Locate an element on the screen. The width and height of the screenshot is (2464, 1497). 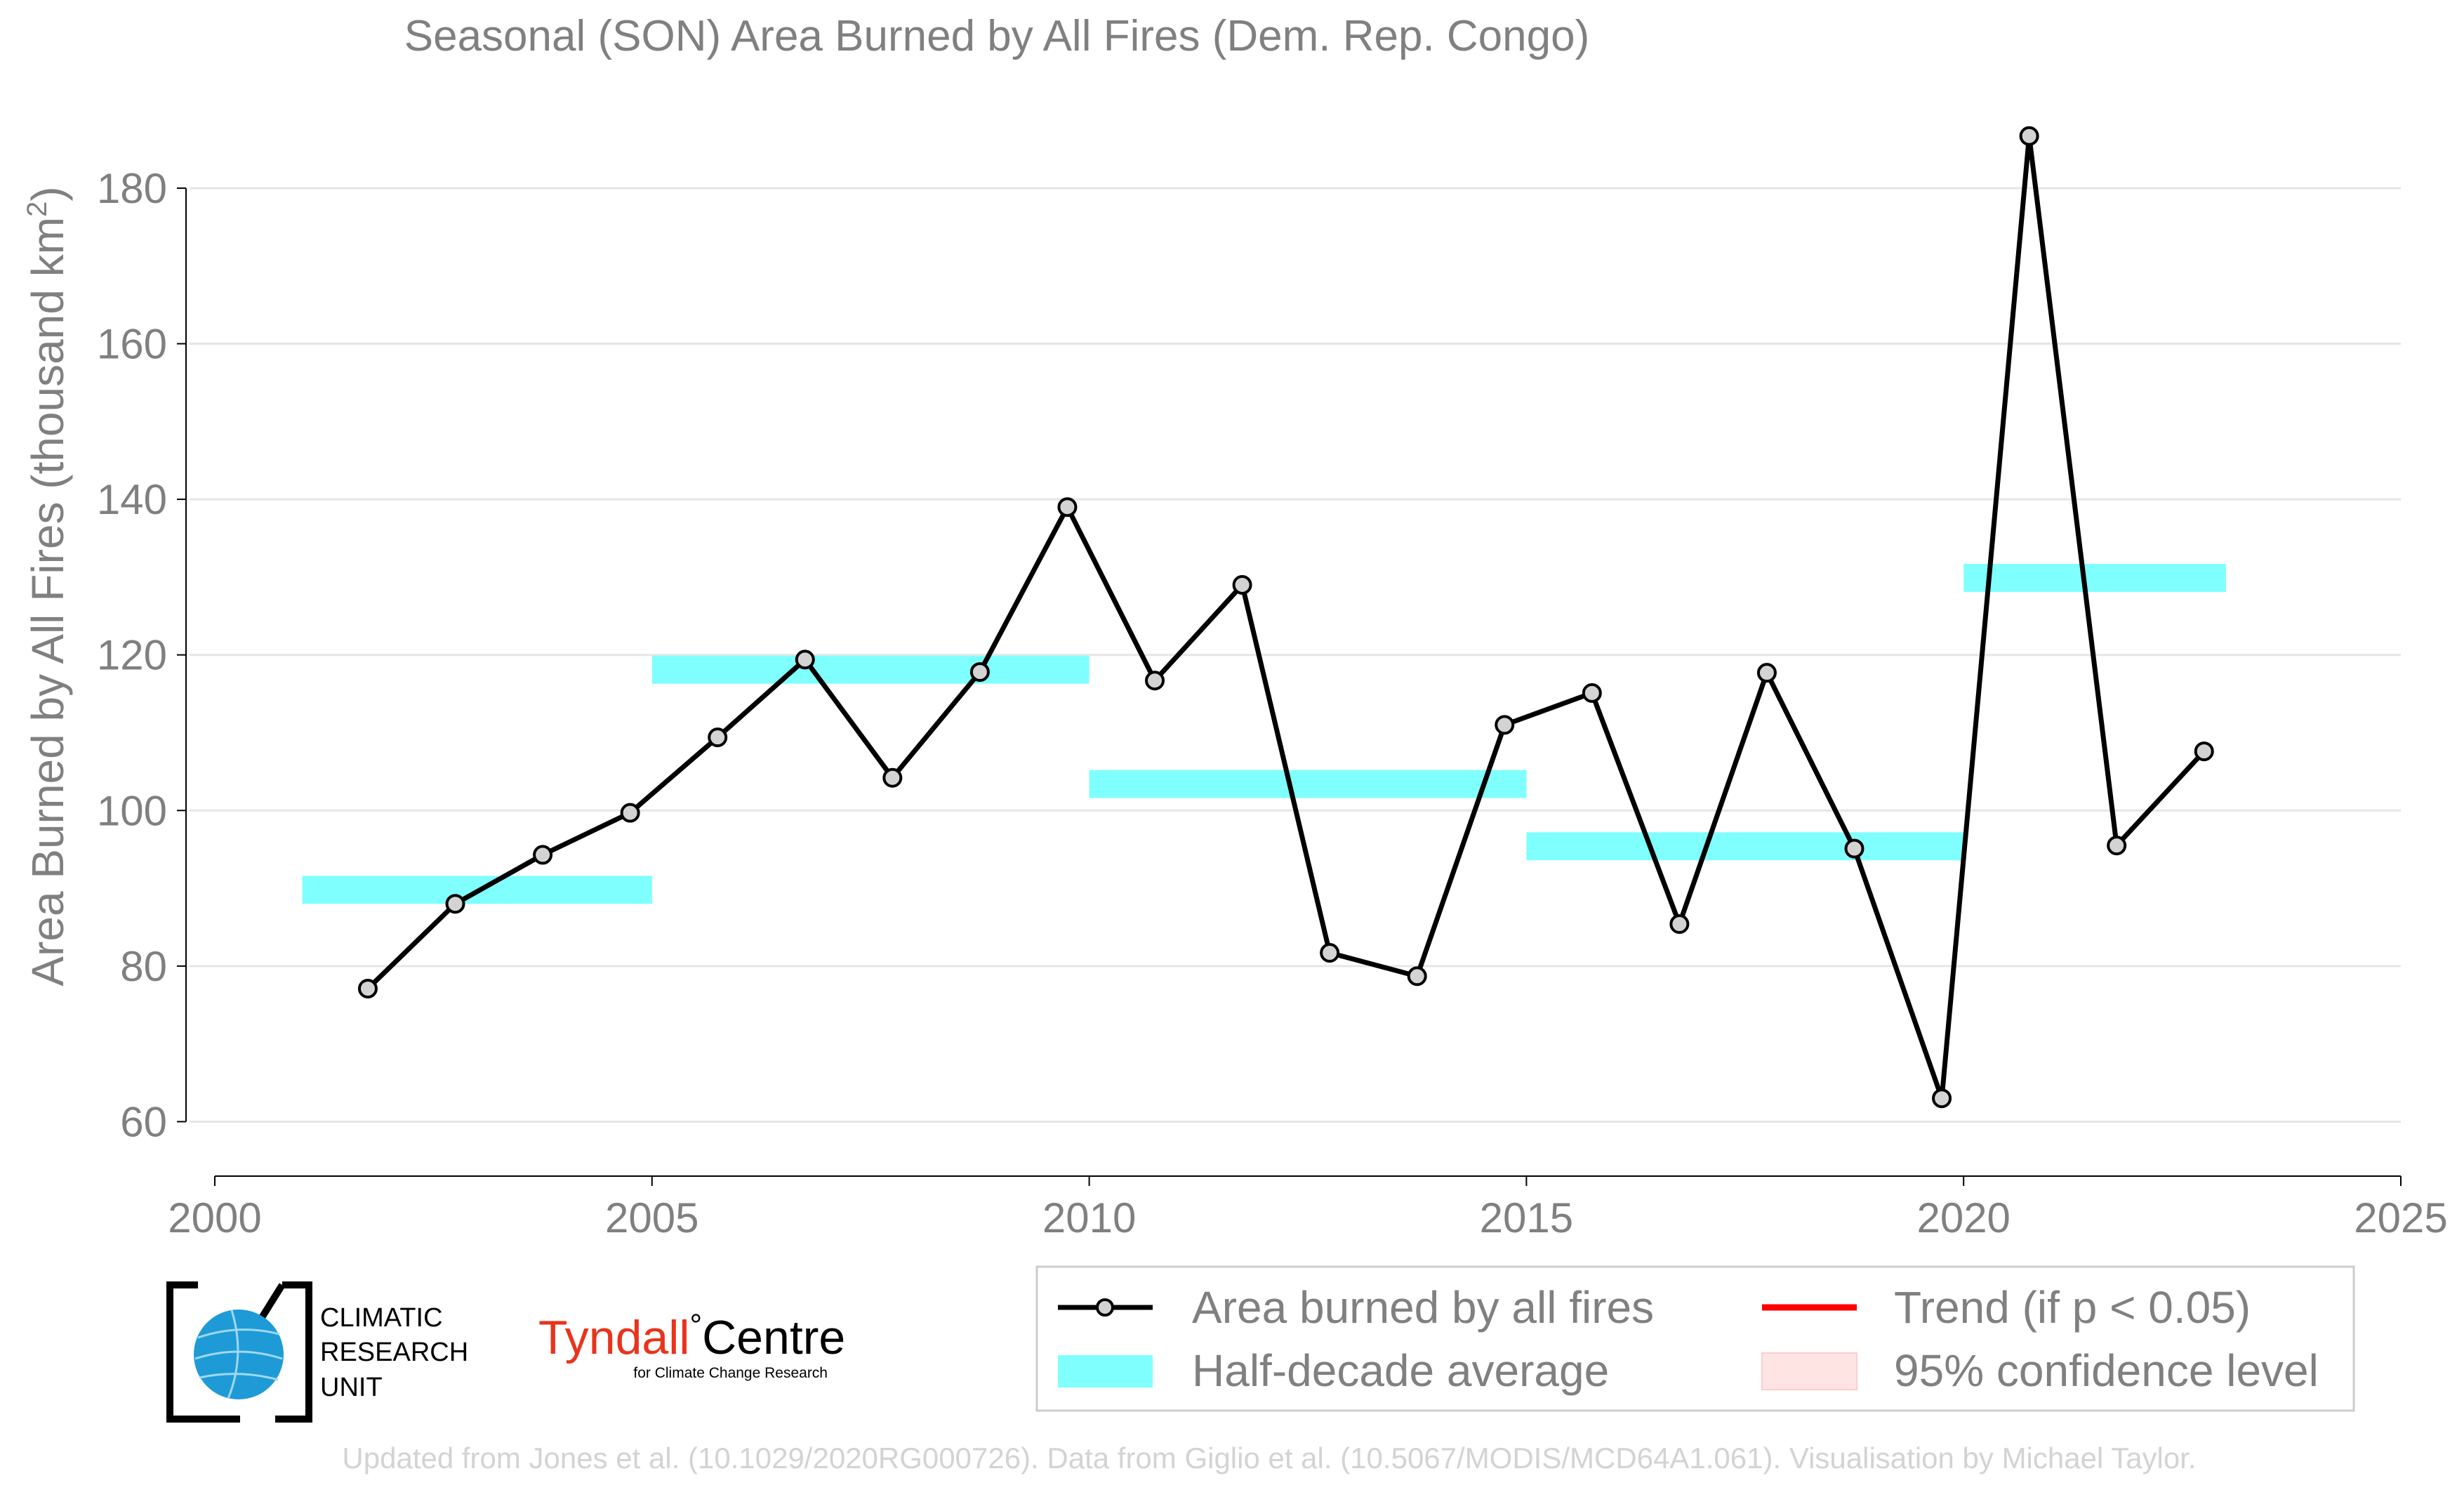
y-tick-label: 160 is located at coordinates (132, 344).